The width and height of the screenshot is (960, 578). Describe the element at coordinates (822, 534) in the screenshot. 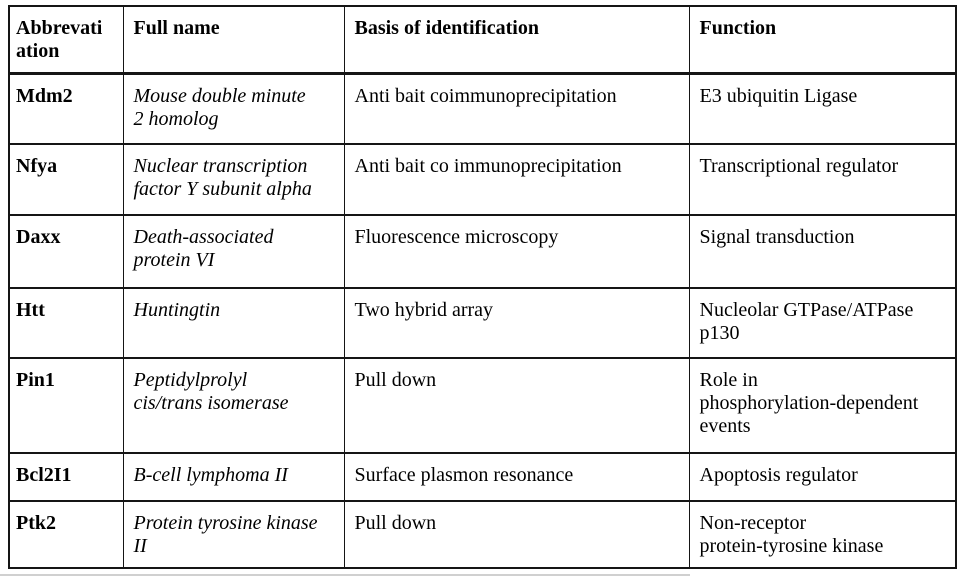

I see `cell-function: Non-receptor protein-tyrosine kinase` at that location.